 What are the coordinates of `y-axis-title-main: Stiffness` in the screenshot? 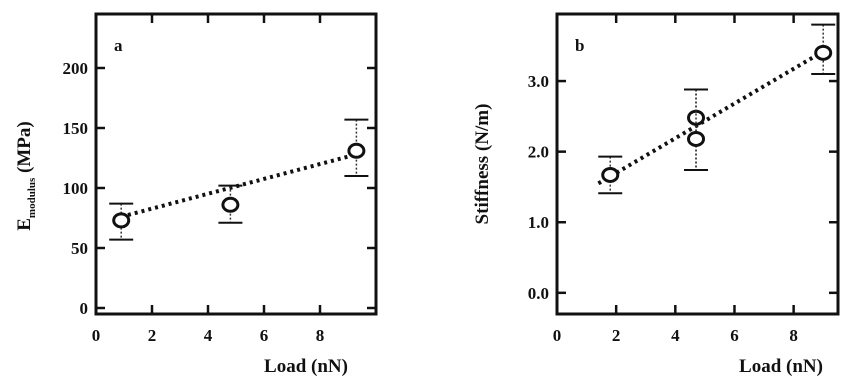 It's located at (482, 190).